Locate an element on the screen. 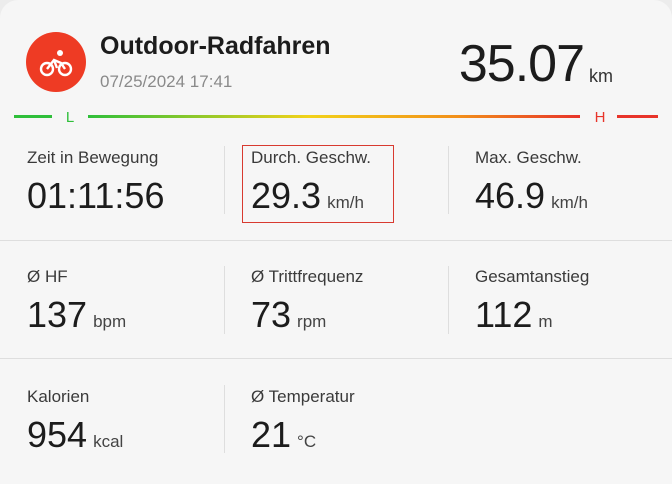  stat-label: Durch. Geschw. is located at coordinates (311, 157).